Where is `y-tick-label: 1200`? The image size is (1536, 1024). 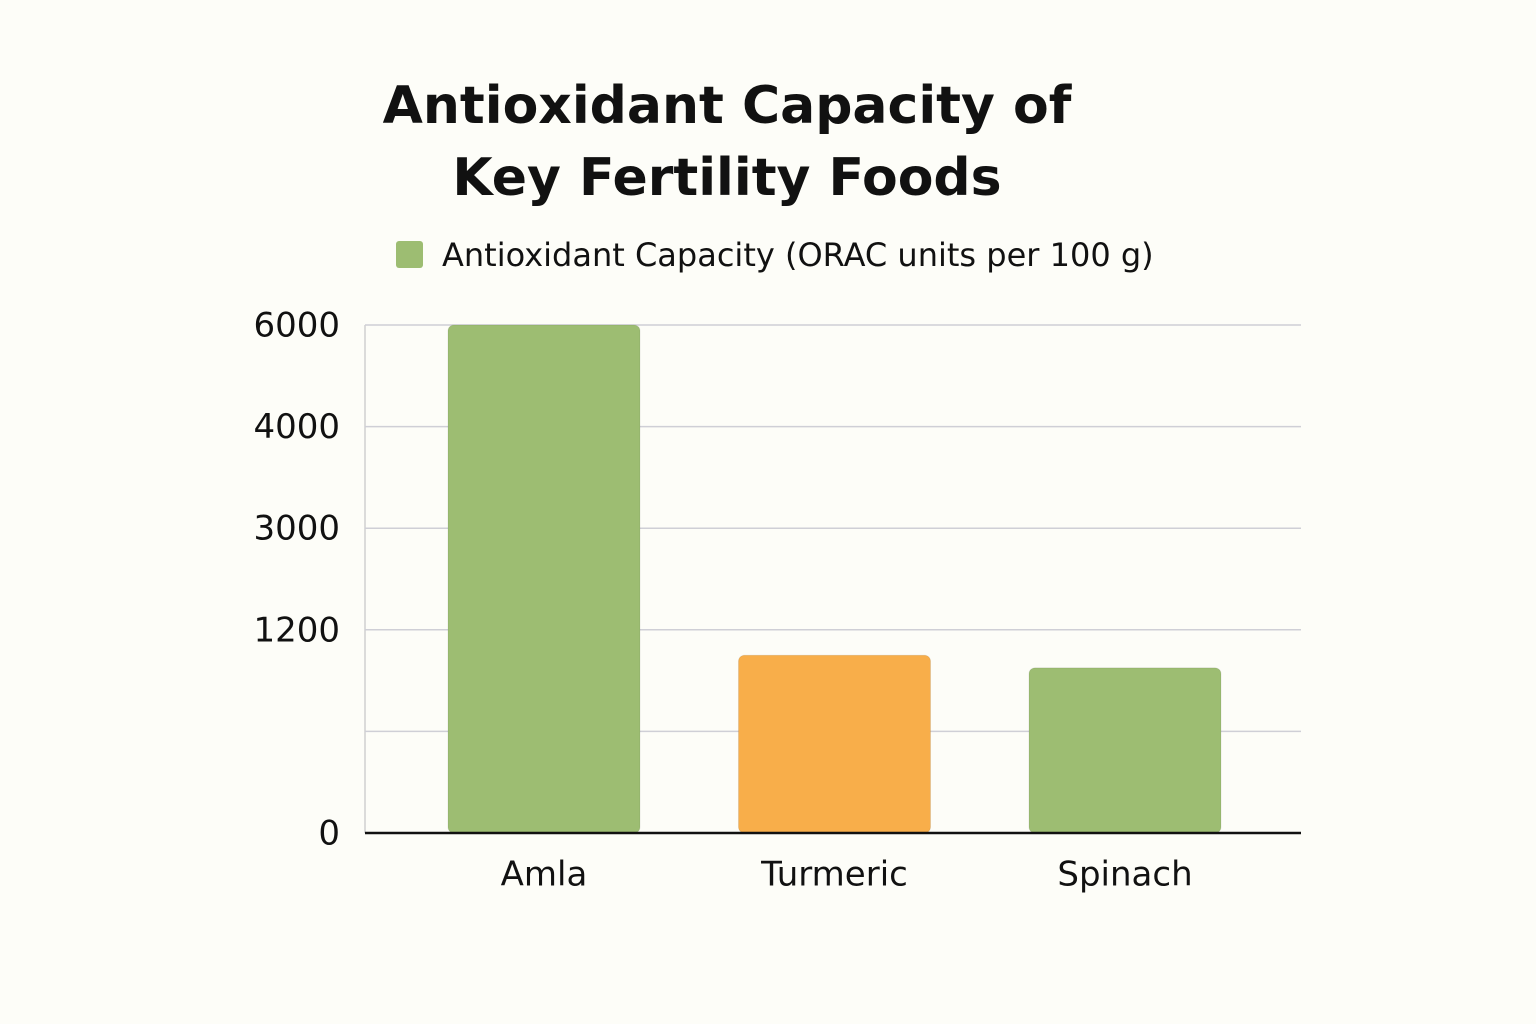 y-tick-label: 1200 is located at coordinates (296, 630).